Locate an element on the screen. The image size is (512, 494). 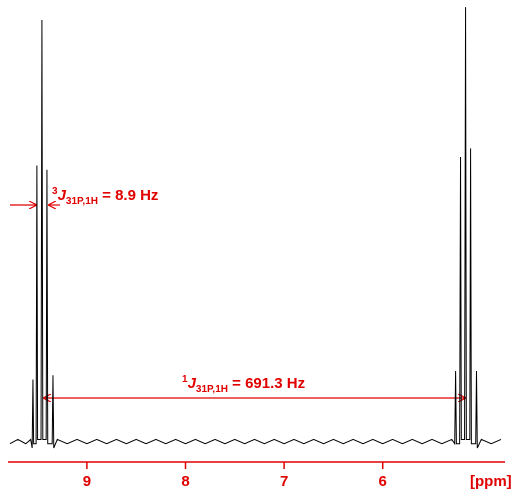
x-tick-label: 6 is located at coordinates (383, 481).